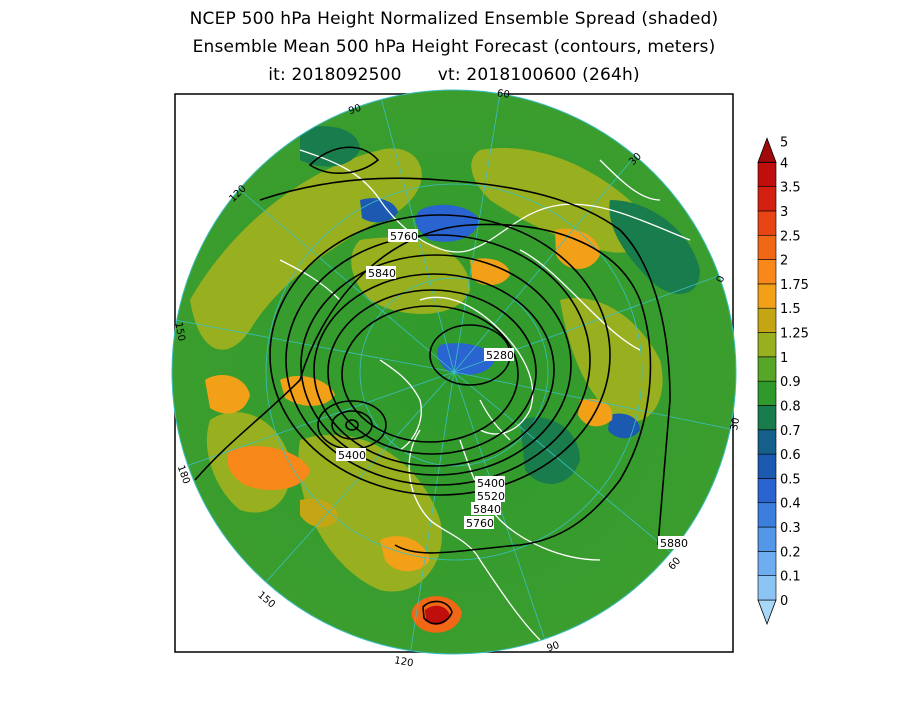 This screenshot has height=702, width=908. Describe the element at coordinates (784, 358) in the screenshot. I see `colorbar-label: 1` at that location.